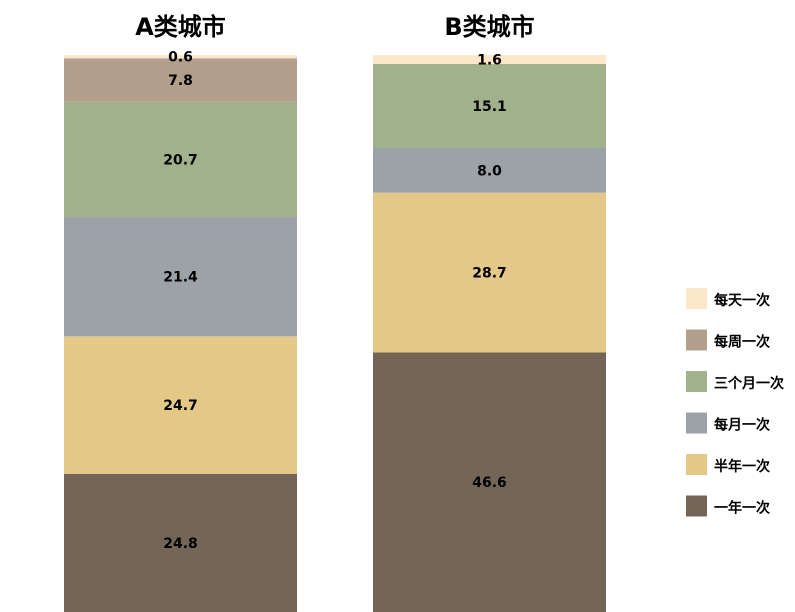 The width and height of the screenshot is (795, 612). Describe the element at coordinates (489, 27) in the screenshot. I see `panel-title: B类城市` at that location.